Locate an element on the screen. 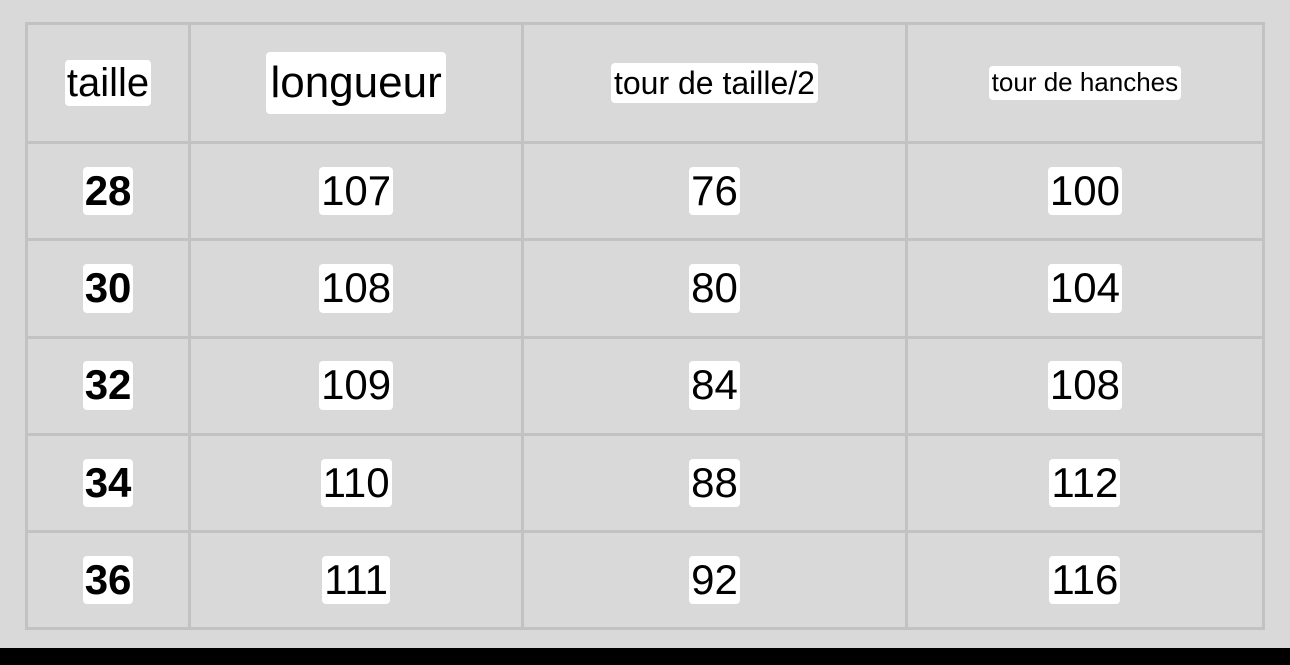 This screenshot has height=665, width=1290. table-cell: 84 is located at coordinates (714, 385).